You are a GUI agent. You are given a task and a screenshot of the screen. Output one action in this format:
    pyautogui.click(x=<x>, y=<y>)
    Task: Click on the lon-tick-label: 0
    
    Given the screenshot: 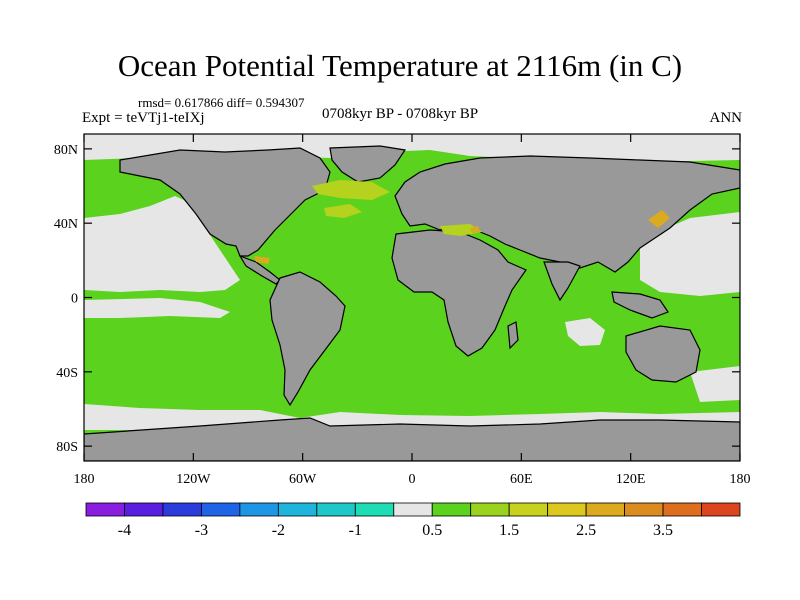 What is the action you would take?
    pyautogui.click(x=412, y=479)
    